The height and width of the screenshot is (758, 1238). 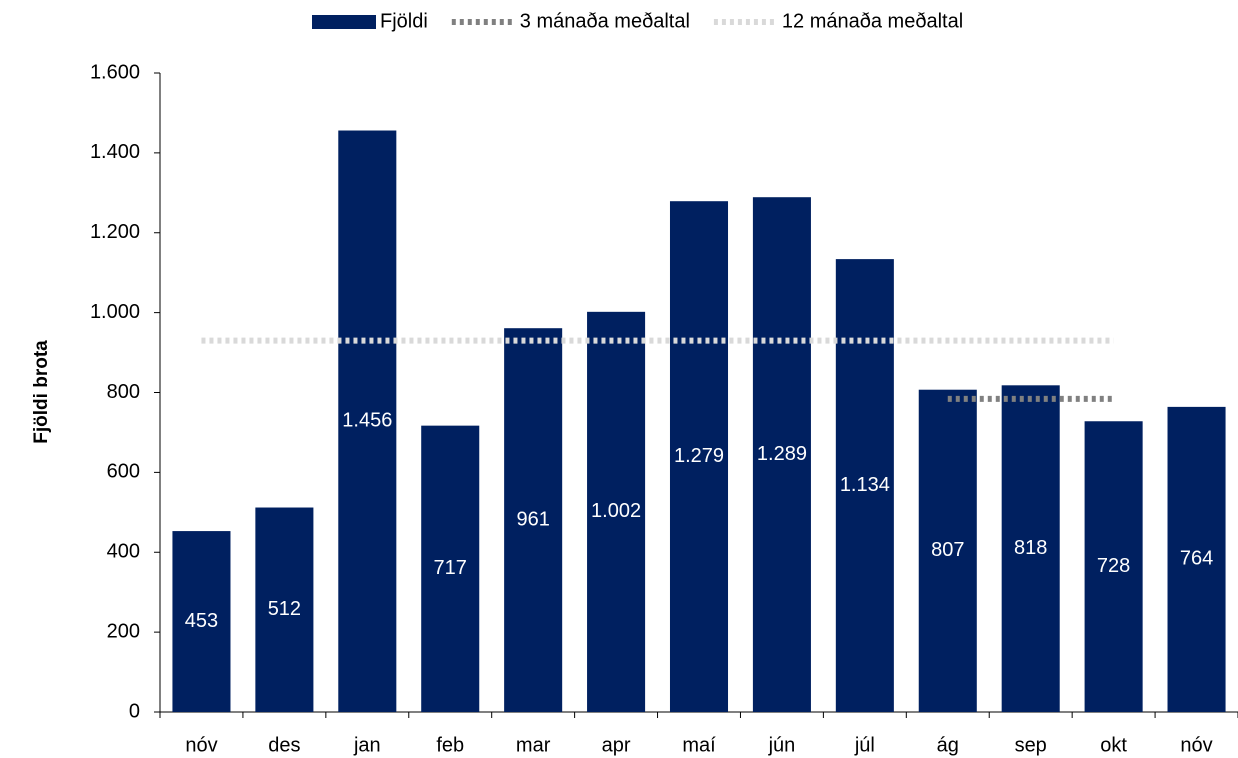 I want to click on data-label: 453, so click(x=201, y=621).